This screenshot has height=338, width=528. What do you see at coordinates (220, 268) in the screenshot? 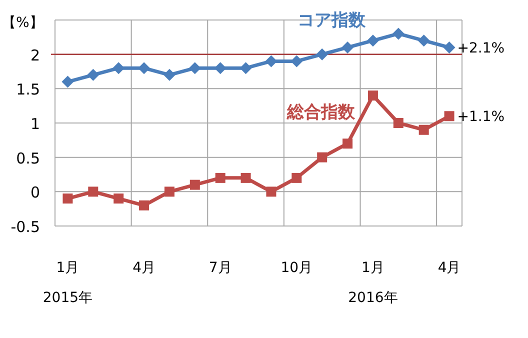
I see `x-tick-label: 7月` at bounding box center [220, 268].